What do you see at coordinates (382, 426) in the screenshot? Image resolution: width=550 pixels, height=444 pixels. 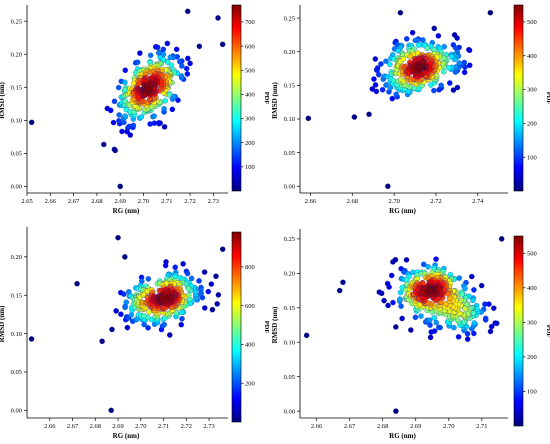 I see `x-tick-label: 2.68` at bounding box center [382, 426].